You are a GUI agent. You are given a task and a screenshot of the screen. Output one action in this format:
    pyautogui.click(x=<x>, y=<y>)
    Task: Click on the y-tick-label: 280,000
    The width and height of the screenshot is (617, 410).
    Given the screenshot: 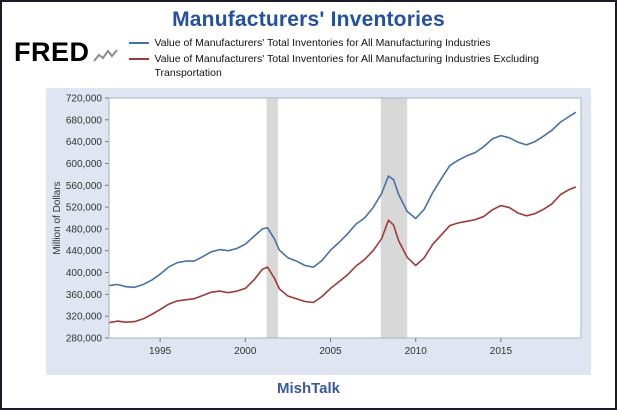 What is the action you would take?
    pyautogui.click(x=84, y=338)
    